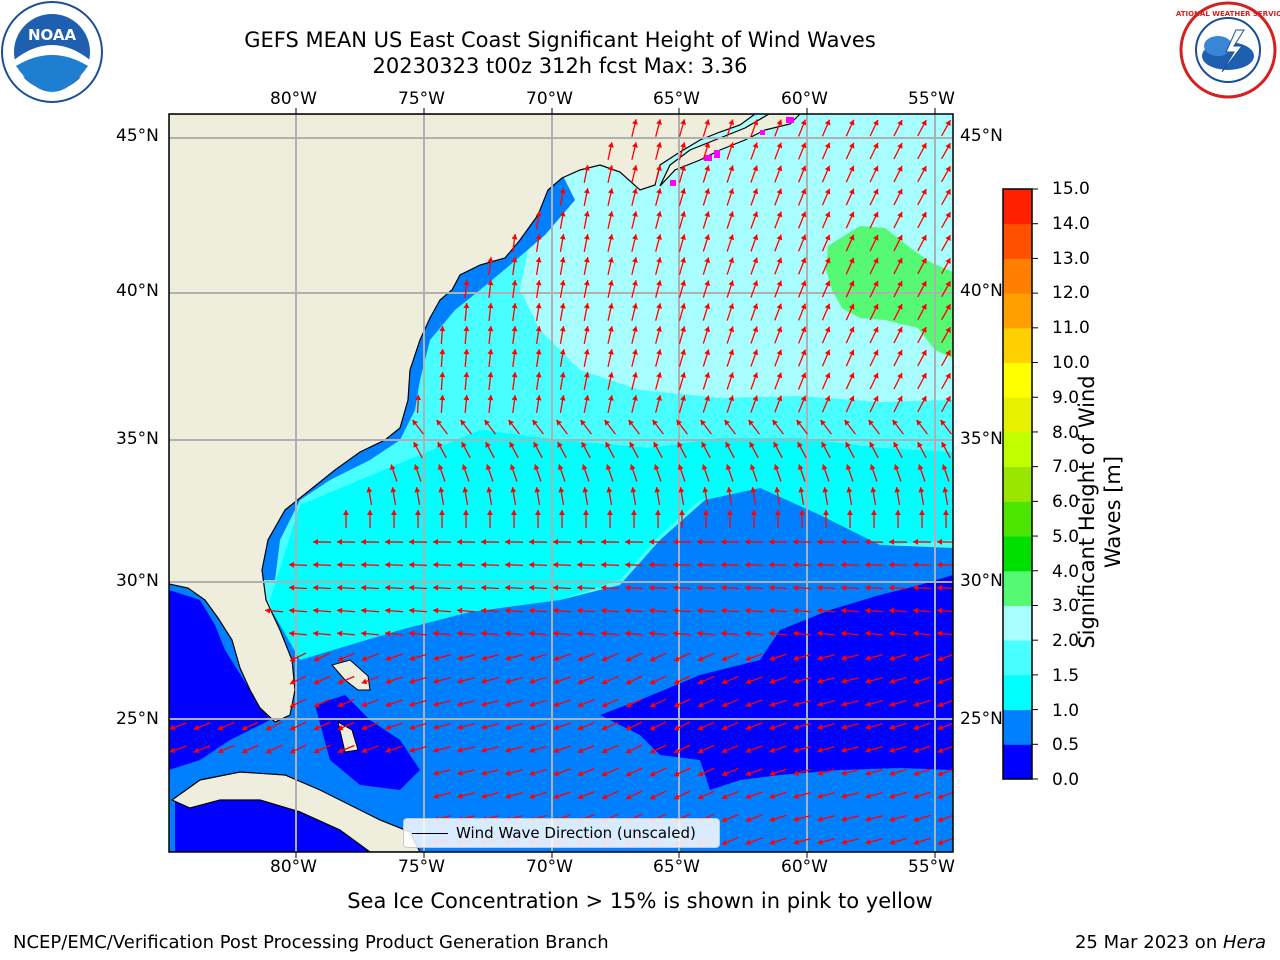 Image resolution: width=1280 pixels, height=960 pixels. I want to click on wave-zone-1-1.5m, so click(611, 560).